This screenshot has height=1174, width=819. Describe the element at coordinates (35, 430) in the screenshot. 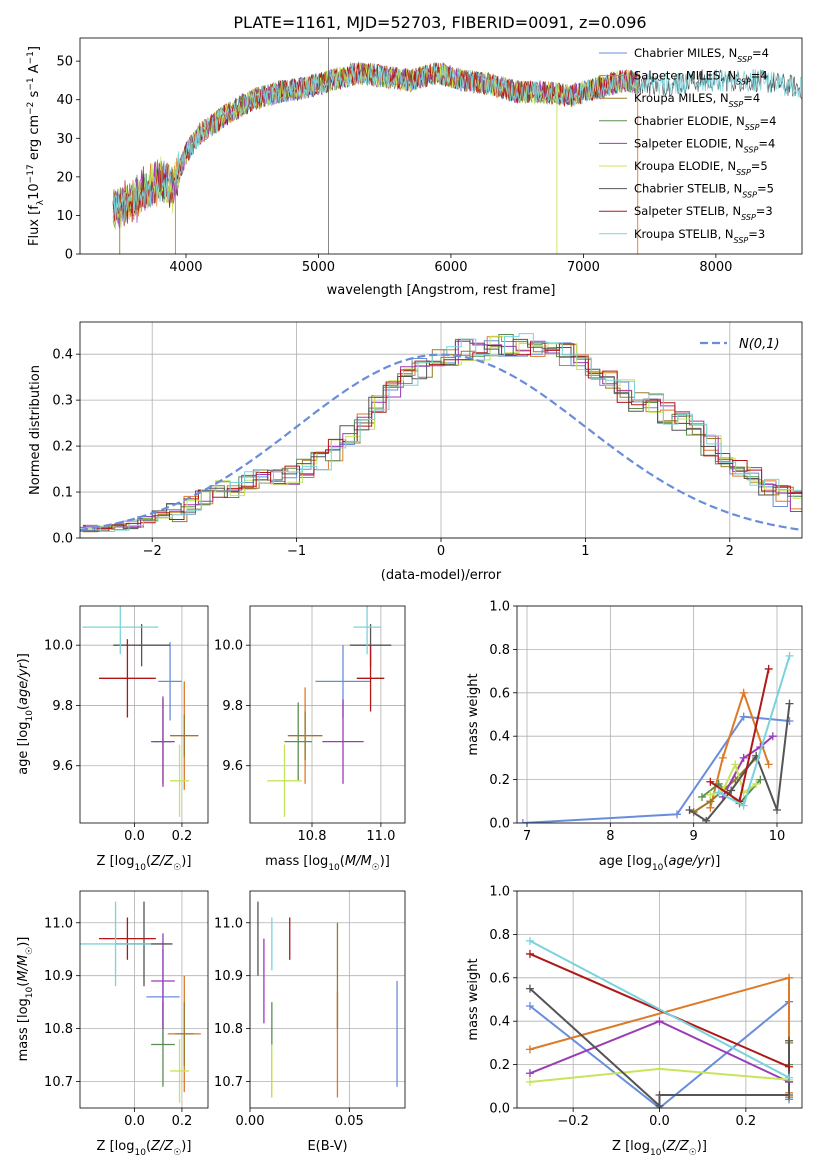

I see `y-axis-label: Normed distribution` at that location.